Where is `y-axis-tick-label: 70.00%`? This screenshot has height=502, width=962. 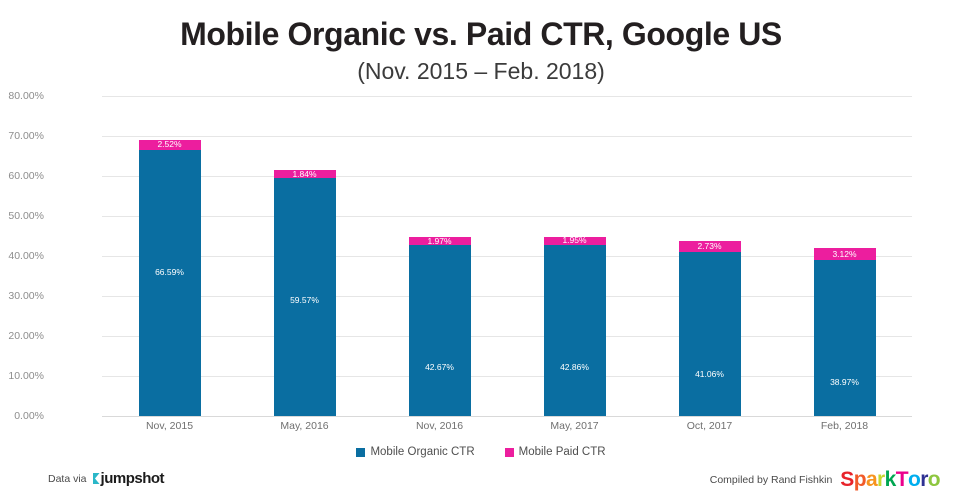 y-axis-tick-label: 70.00% is located at coordinates (26, 136).